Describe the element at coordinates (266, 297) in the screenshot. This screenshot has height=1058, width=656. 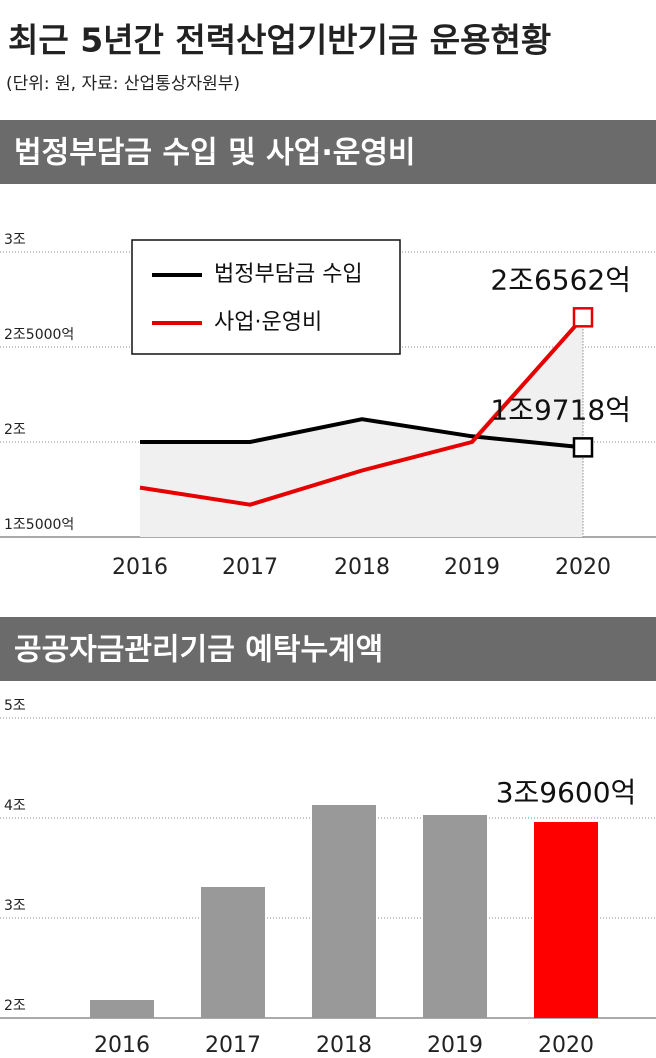
I see `legend-box` at that location.